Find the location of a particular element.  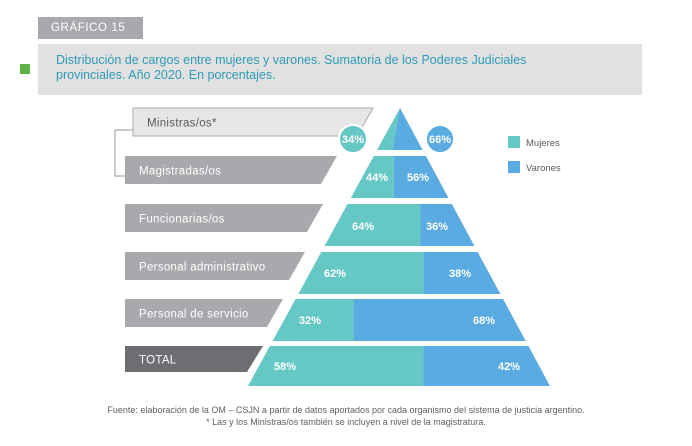

category-label-bg-total is located at coordinates (194, 359).